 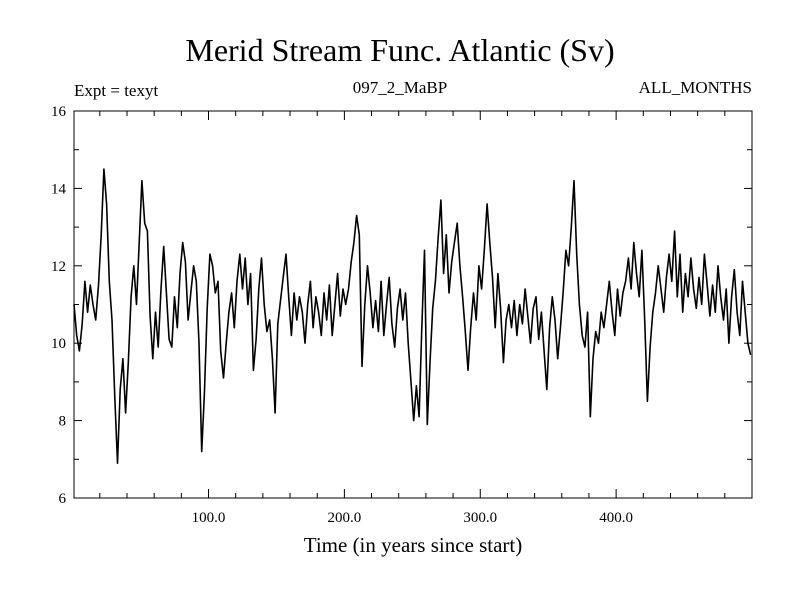 I want to click on y-tick-label: 10, so click(x=58, y=344).